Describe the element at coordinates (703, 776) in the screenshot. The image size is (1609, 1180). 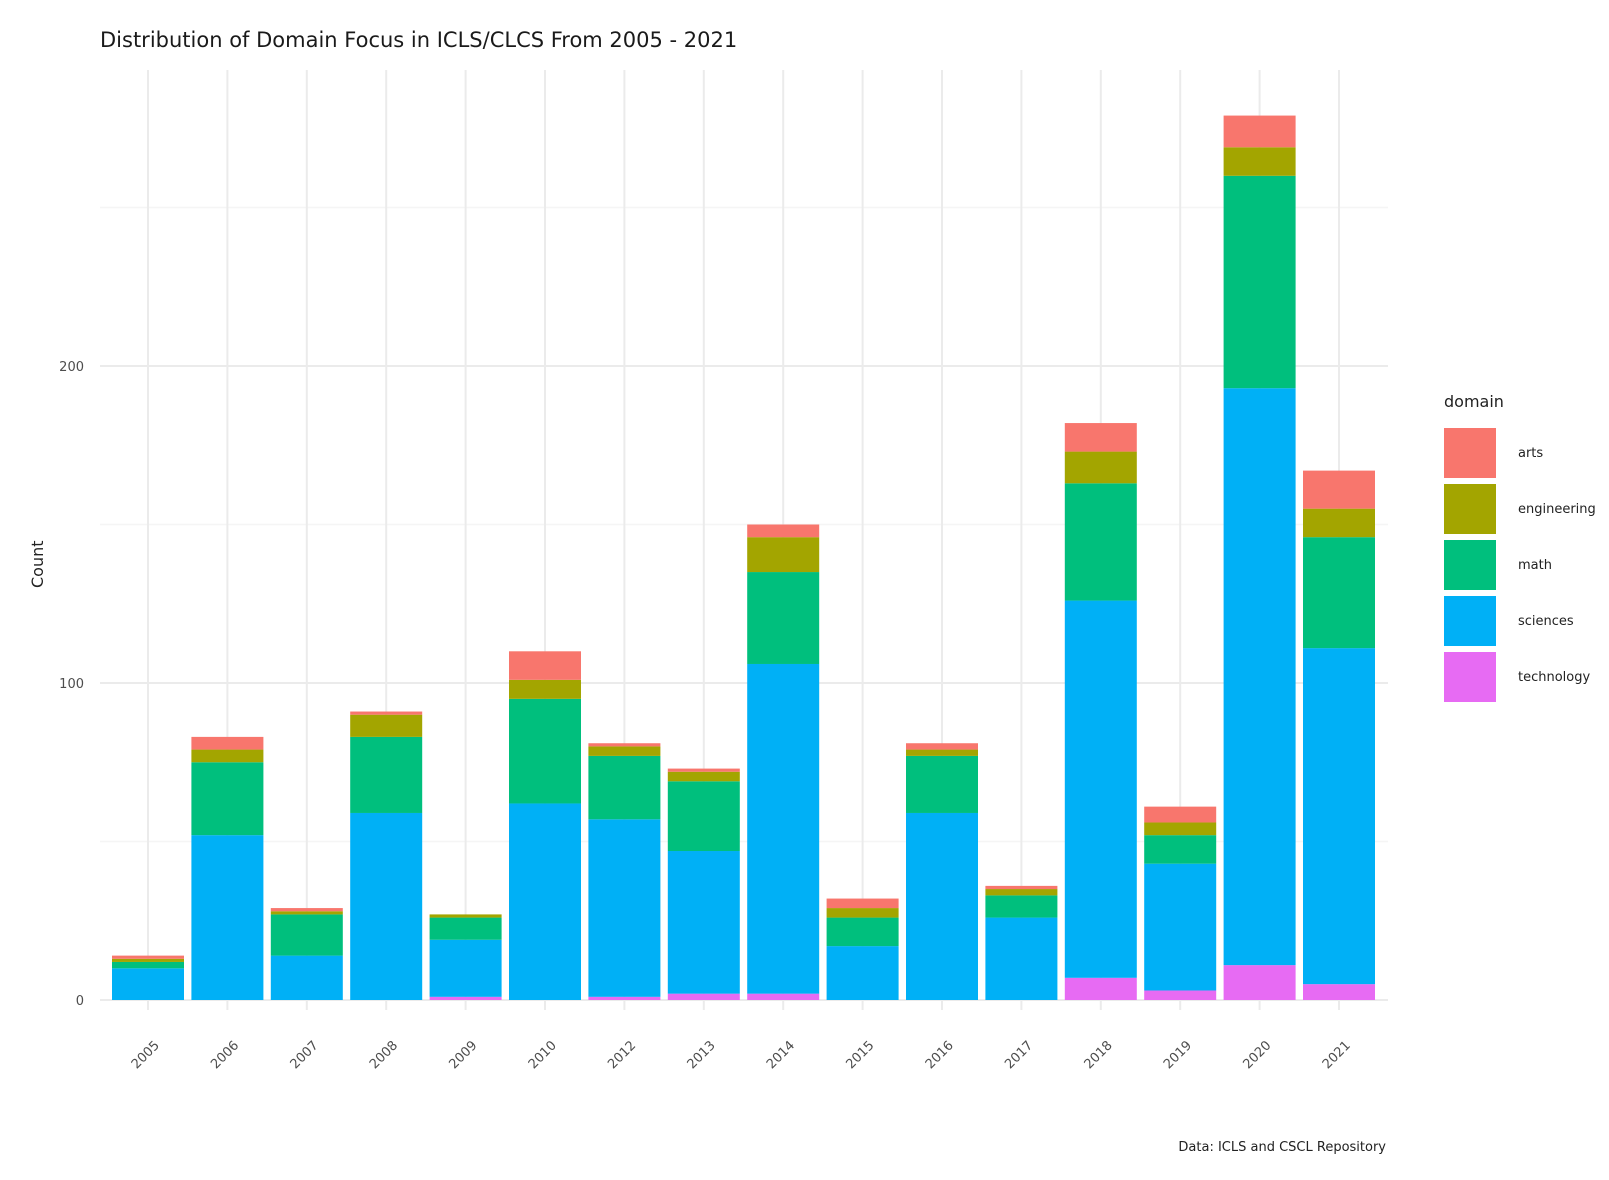
I see `bar-2013-engineering` at that location.